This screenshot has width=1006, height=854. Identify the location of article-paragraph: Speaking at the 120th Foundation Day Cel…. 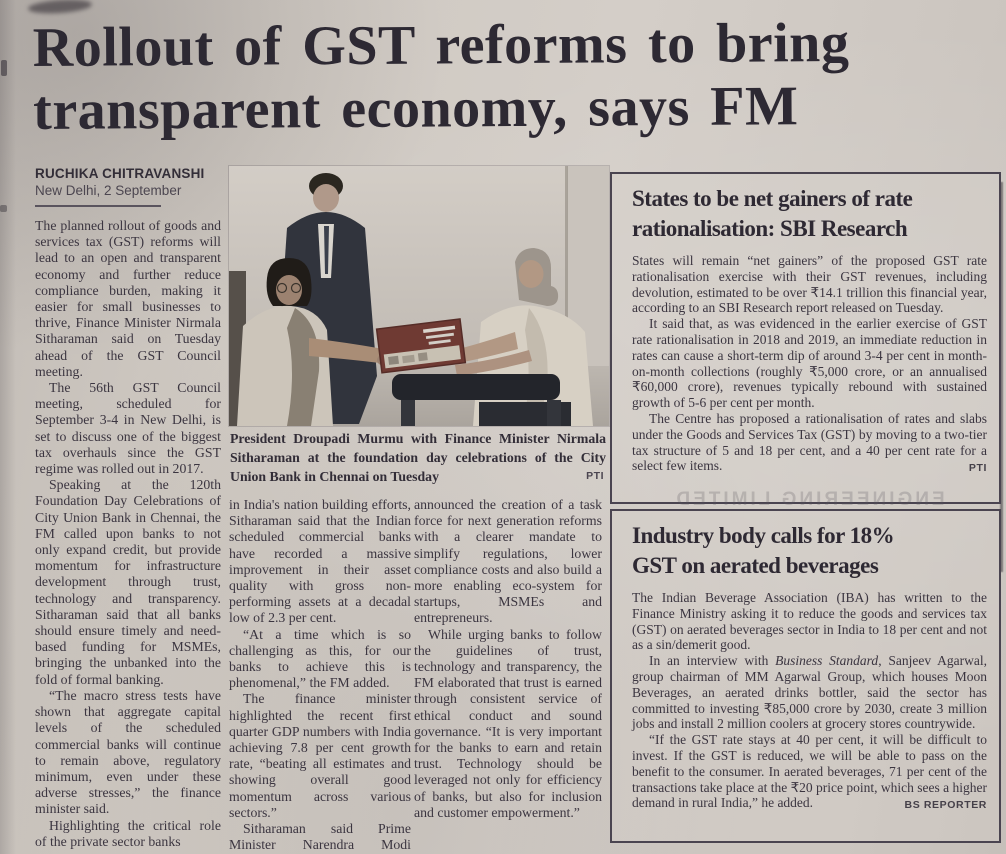
(128, 582).